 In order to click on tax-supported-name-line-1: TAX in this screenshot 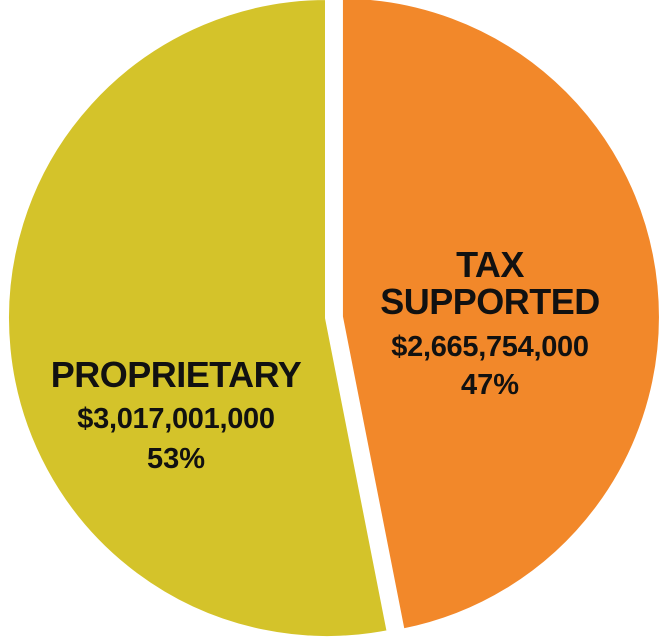, I will do `click(490, 264)`.